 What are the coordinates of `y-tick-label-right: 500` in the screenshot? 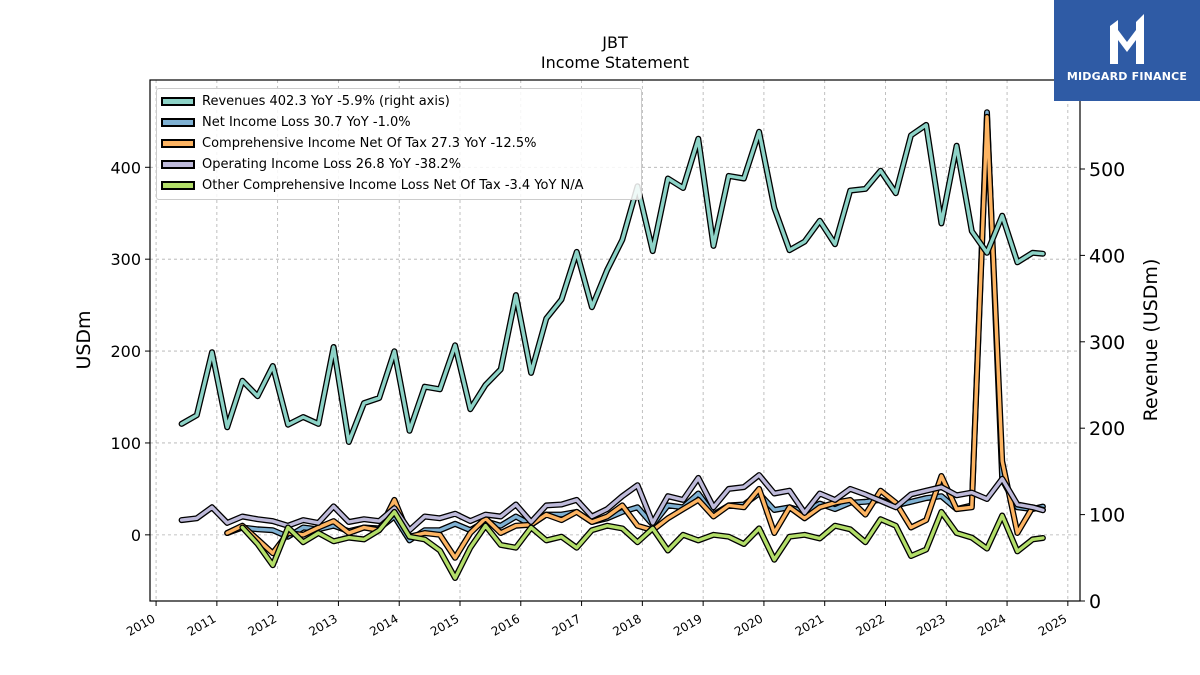 It's located at (1107, 170).